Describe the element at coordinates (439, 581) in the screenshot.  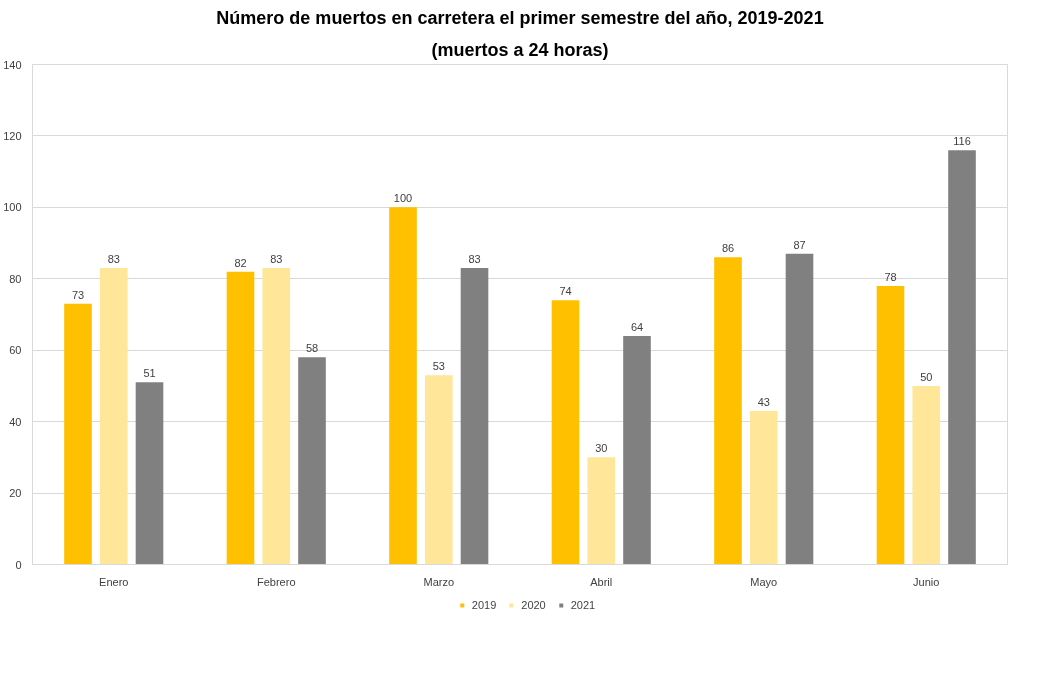
I see `x-tick-label: Marzo` at that location.